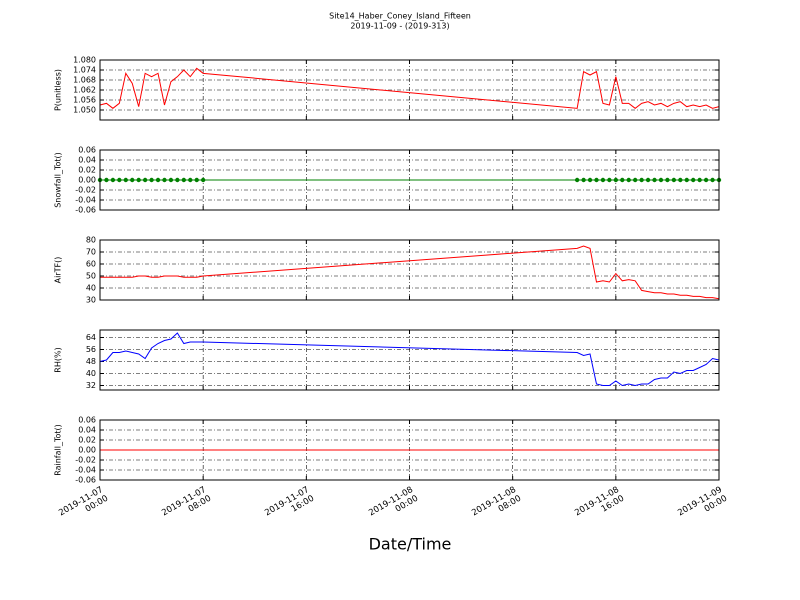  What do you see at coordinates (58, 270) in the screenshot?
I see `y-axis-label: AirTF()` at bounding box center [58, 270].